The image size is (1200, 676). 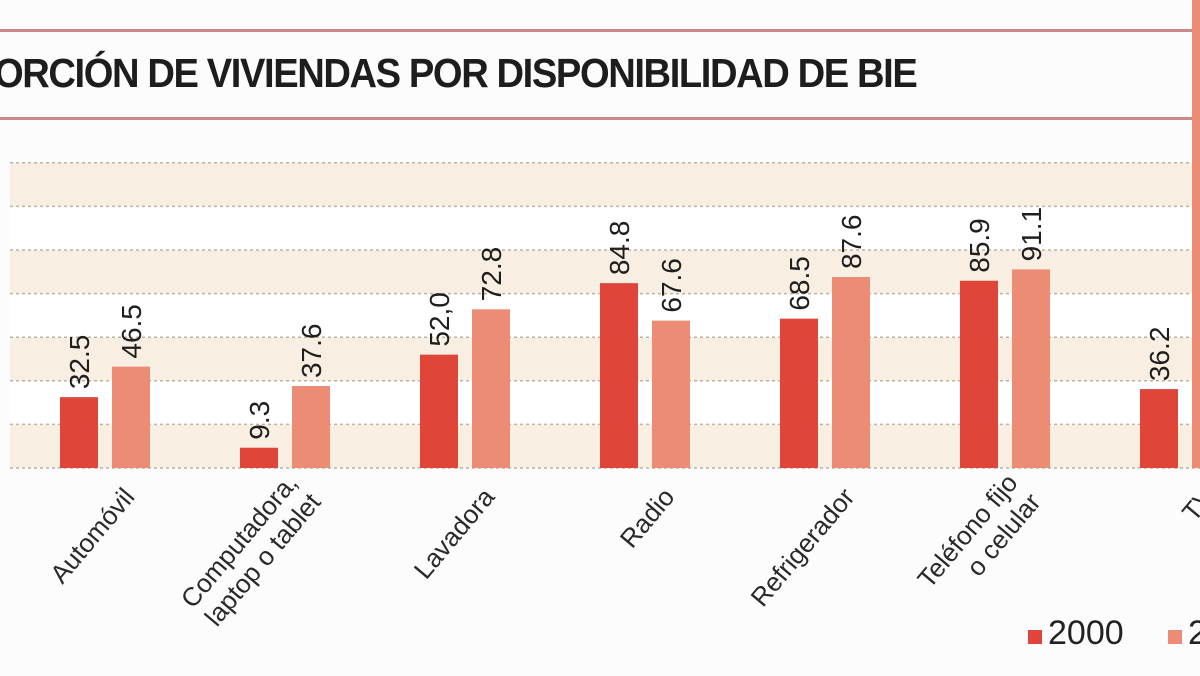 What do you see at coordinates (619, 248) in the screenshot?
I see `data-label: 84.8` at bounding box center [619, 248].